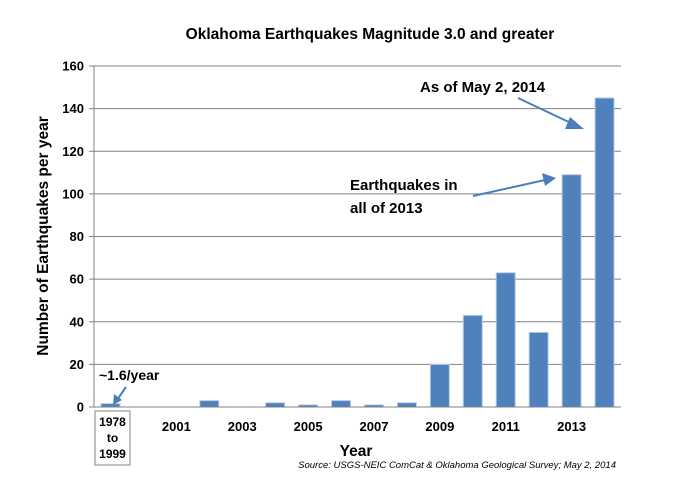 This screenshot has width=687, height=499. What do you see at coordinates (77, 321) in the screenshot?
I see `y-tick-label: 40` at bounding box center [77, 321].